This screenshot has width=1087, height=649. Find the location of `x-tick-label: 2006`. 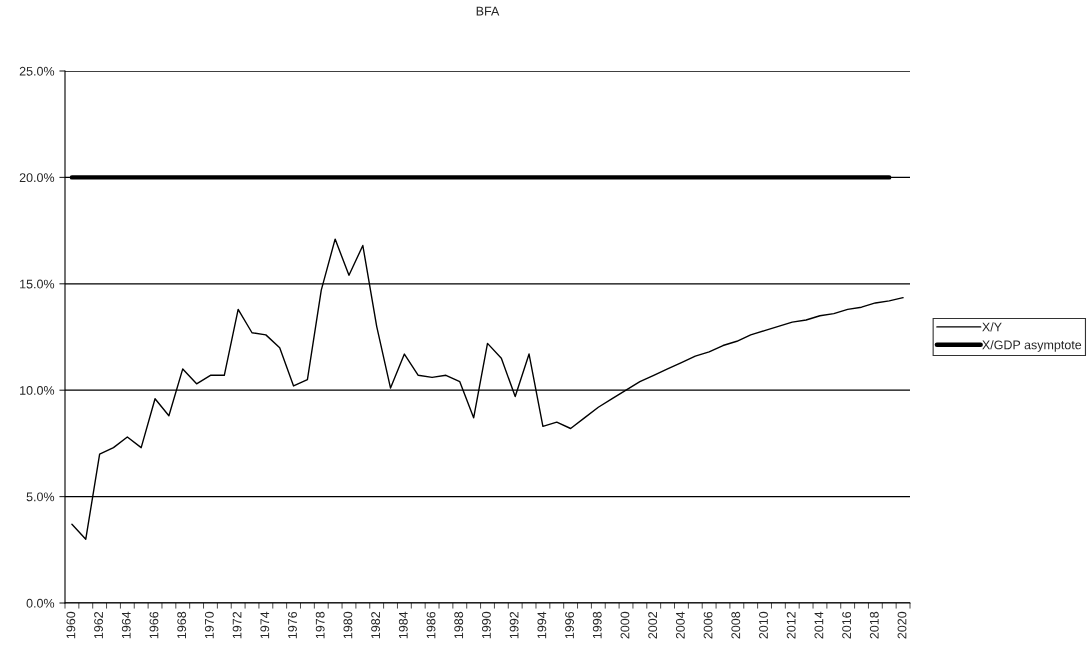

x-tick-label: 2006 is located at coordinates (708, 625).